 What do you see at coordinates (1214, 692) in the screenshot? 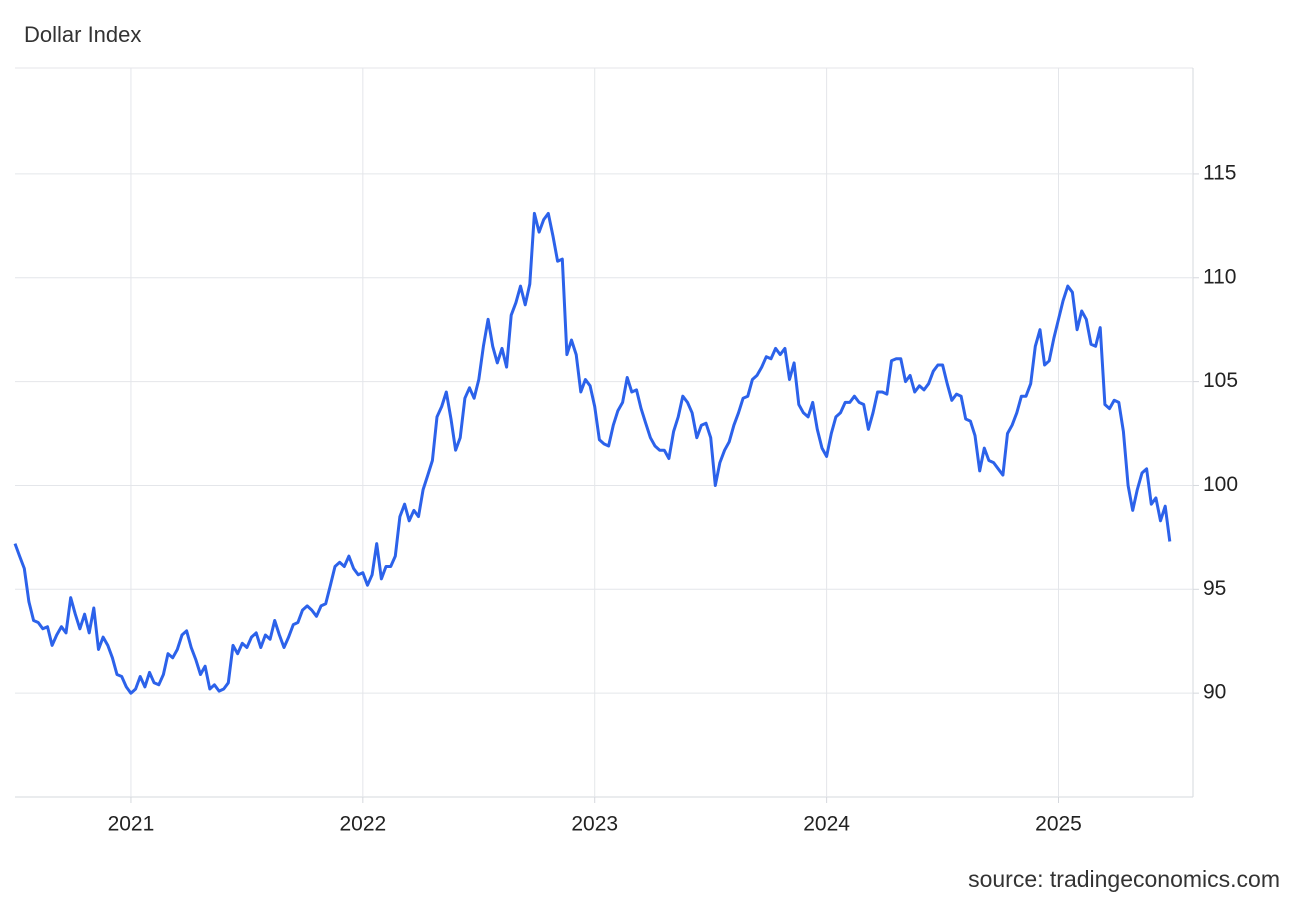
I see `y-tick-label: 90` at bounding box center [1214, 692].